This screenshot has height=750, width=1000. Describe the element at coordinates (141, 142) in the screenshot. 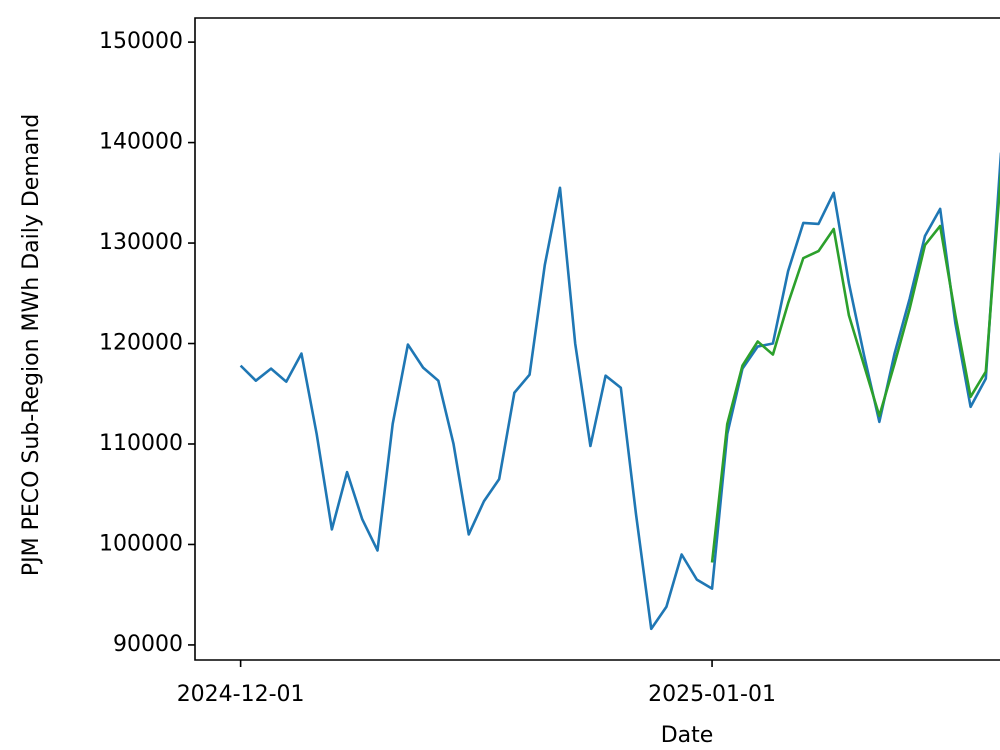

I see `y-tick-label: 140000` at that location.